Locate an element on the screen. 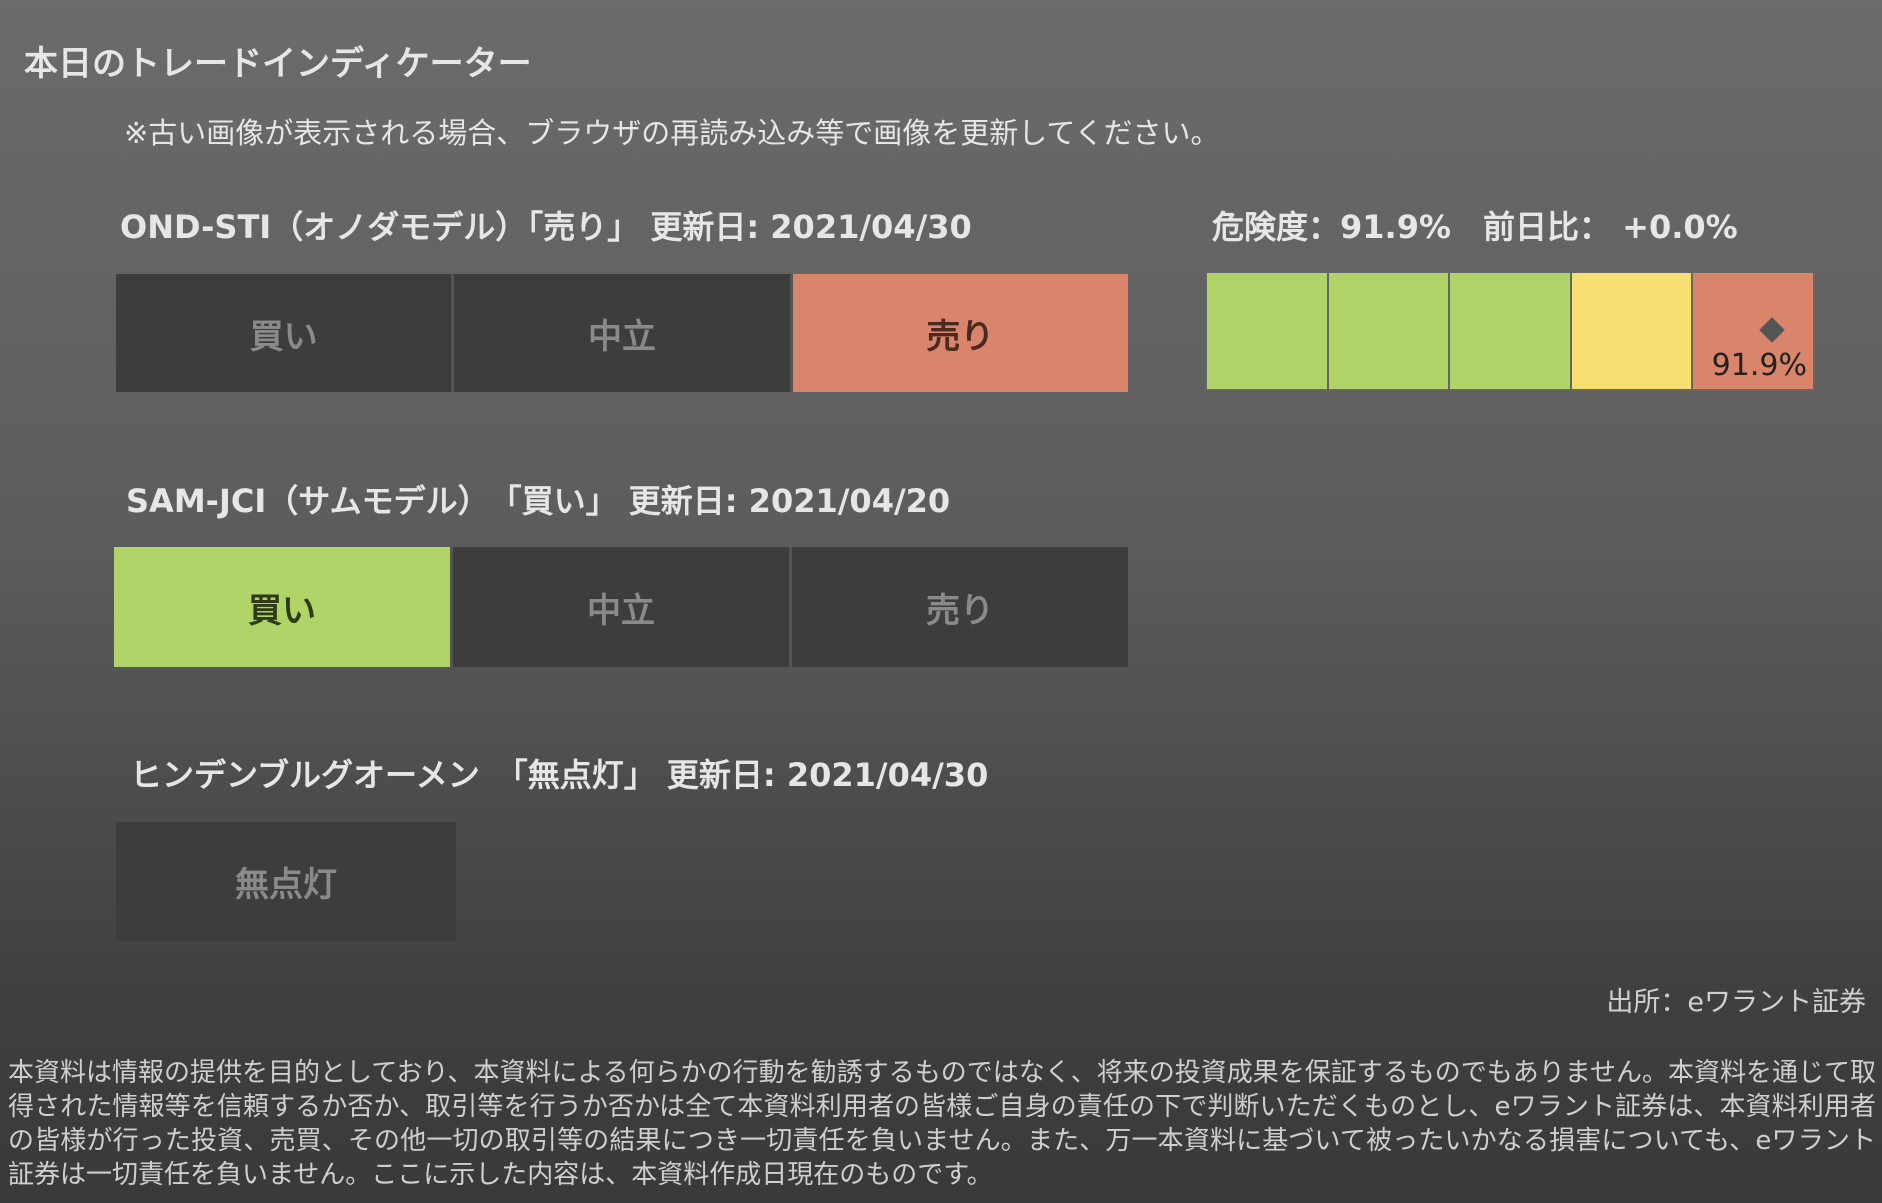 Image resolution: width=1882 pixels, height=1203 pixels. hindenburg-indicator: 無点灯 is located at coordinates (286, 881).